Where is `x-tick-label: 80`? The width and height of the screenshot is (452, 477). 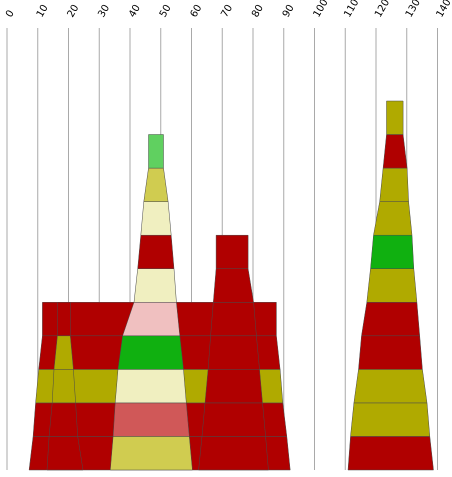 x-tick-label: 80 is located at coordinates (258, 11).